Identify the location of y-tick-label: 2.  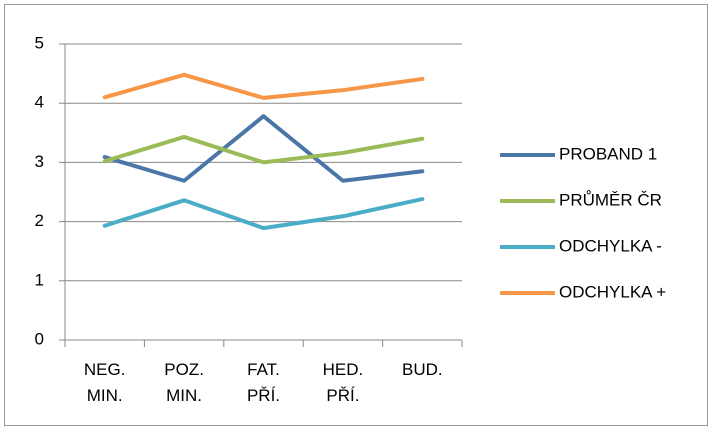
(39, 220).